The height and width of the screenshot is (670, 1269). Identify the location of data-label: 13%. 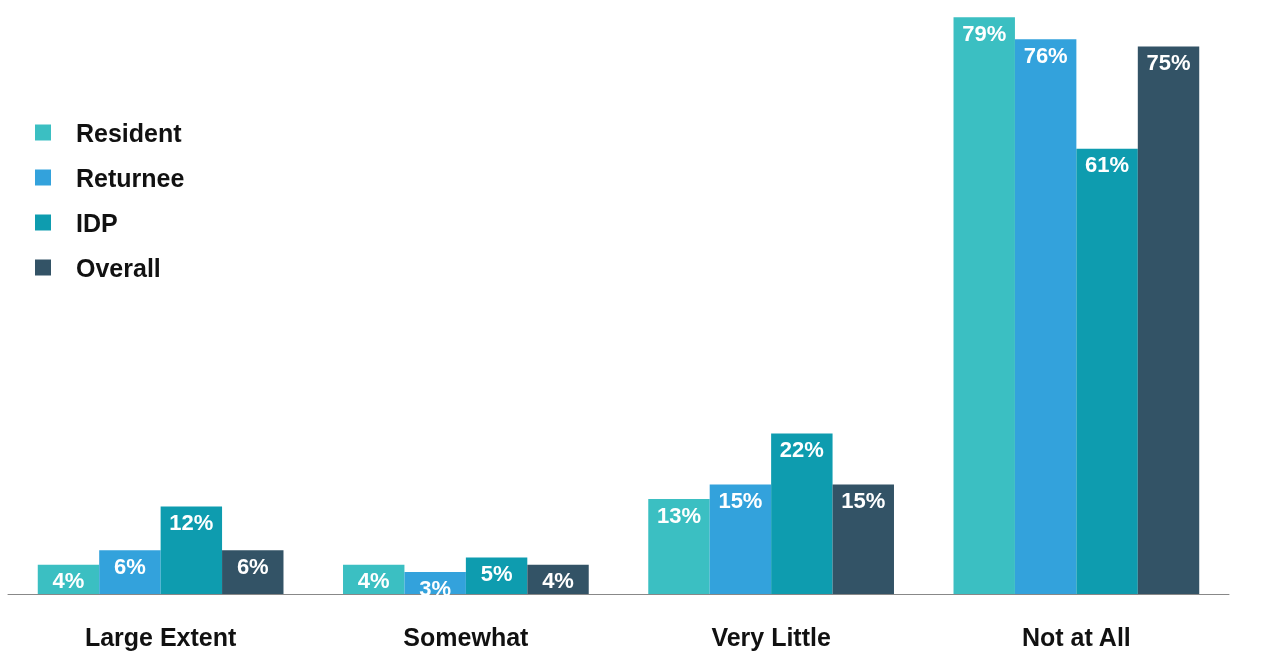
(678, 515).